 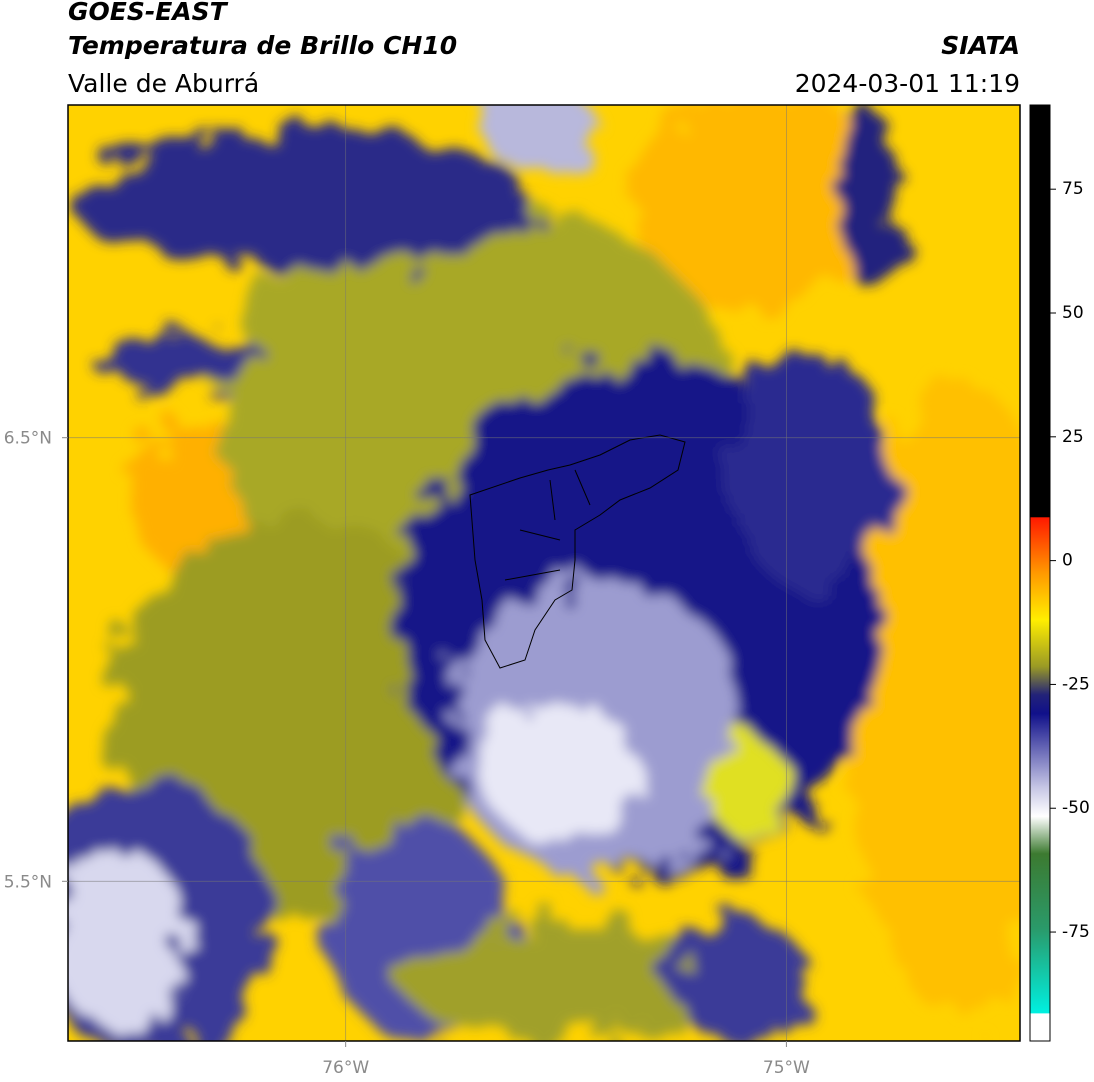 I want to click on colorbar-label: -25, so click(x=1076, y=684).